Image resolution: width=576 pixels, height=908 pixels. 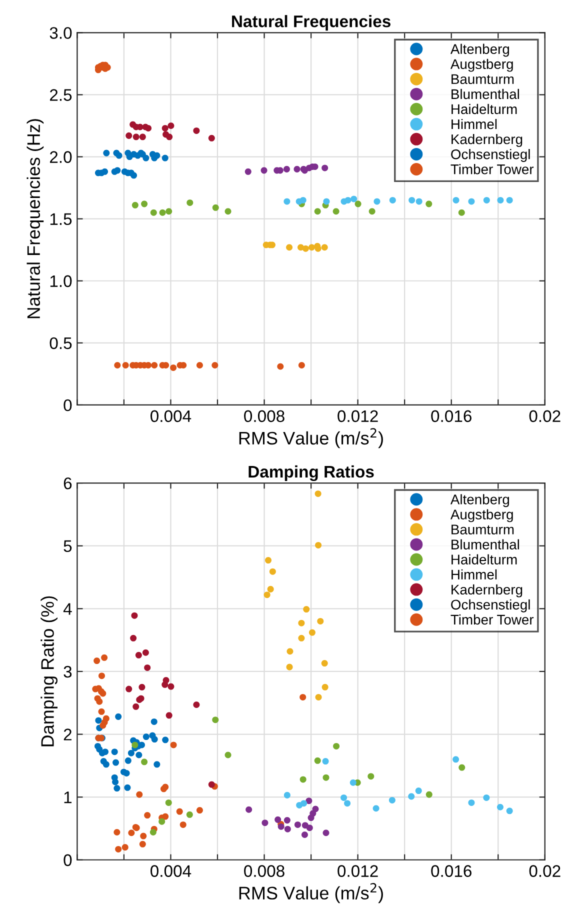 What do you see at coordinates (68, 734) in the screenshot?
I see `y-tick-label: 2` at bounding box center [68, 734].